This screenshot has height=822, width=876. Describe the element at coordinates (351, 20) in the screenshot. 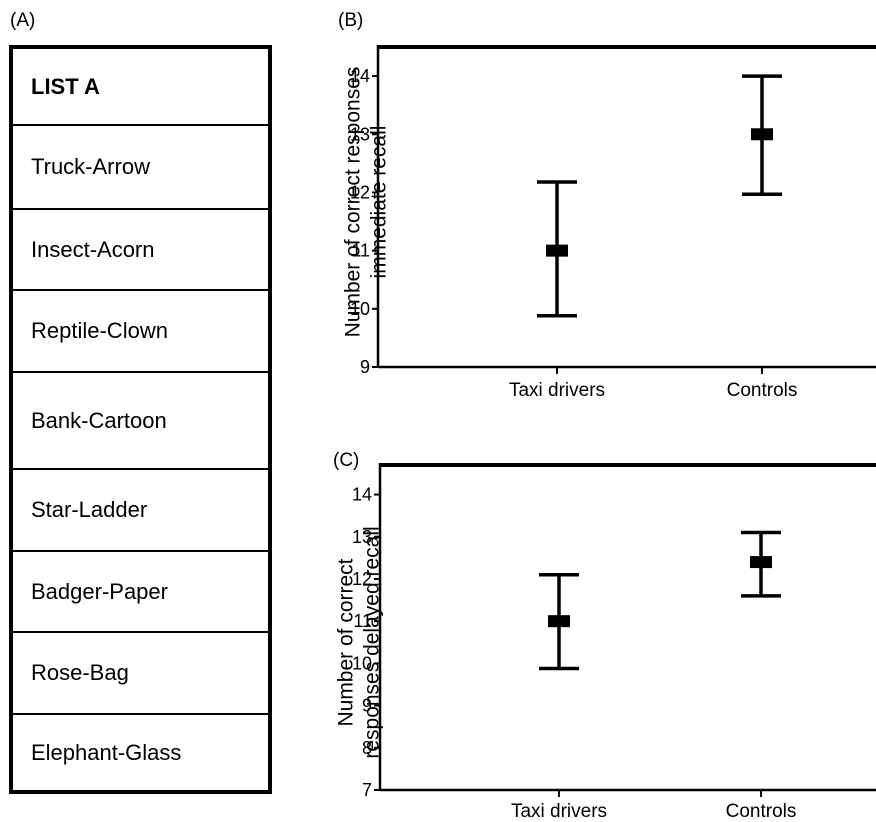

I see `panel-b-label: (B)` at that location.